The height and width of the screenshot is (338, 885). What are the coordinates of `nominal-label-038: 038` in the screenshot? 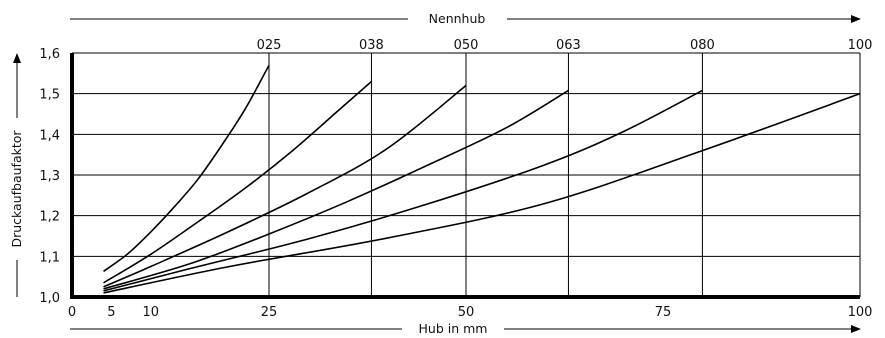 It's located at (371, 45).